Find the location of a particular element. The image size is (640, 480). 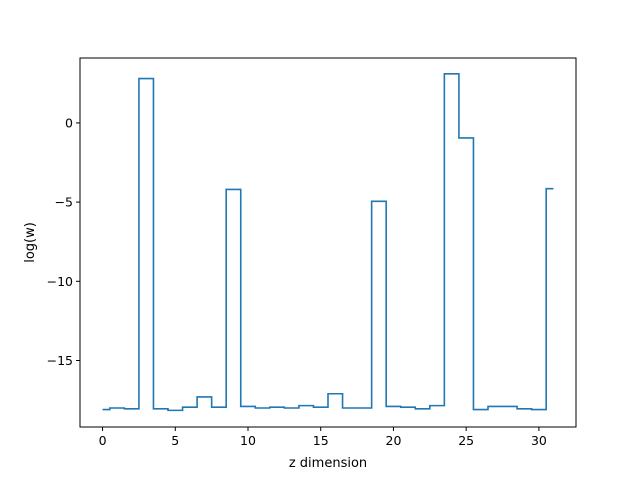

x-tick-label: 5 is located at coordinates (175, 440).